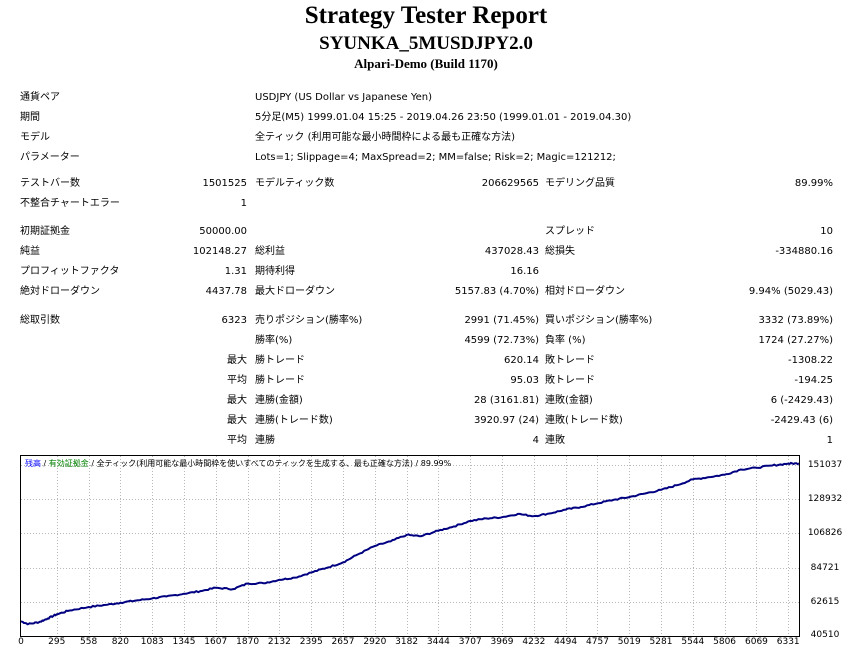 This screenshot has width=852, height=652. What do you see at coordinates (234, 320) in the screenshot?
I see `total-trades-value: 6323` at bounding box center [234, 320].